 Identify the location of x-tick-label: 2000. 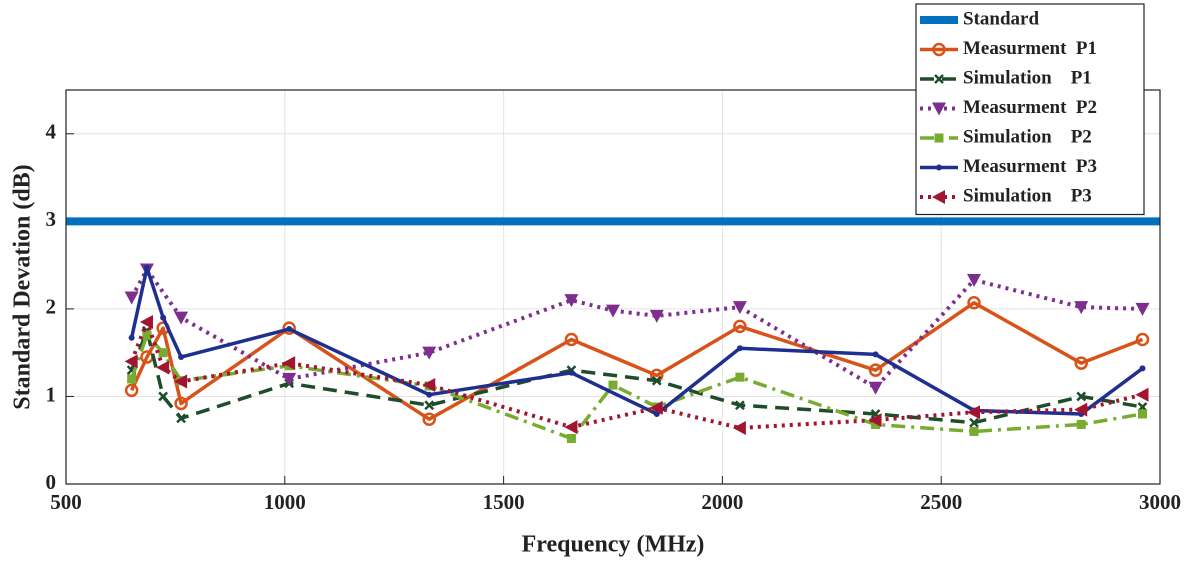
(722, 502).